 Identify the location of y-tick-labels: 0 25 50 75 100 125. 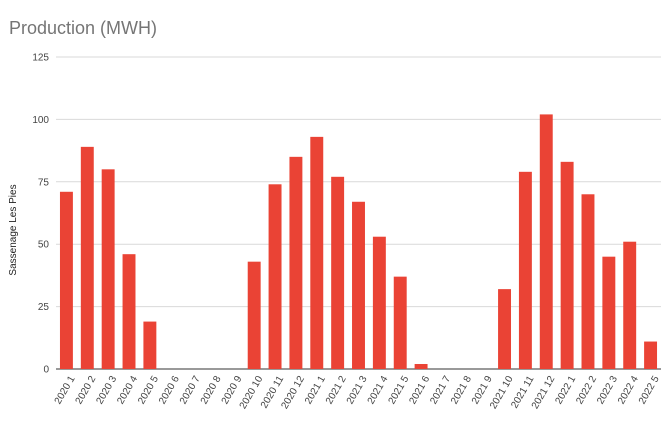
(40, 214).